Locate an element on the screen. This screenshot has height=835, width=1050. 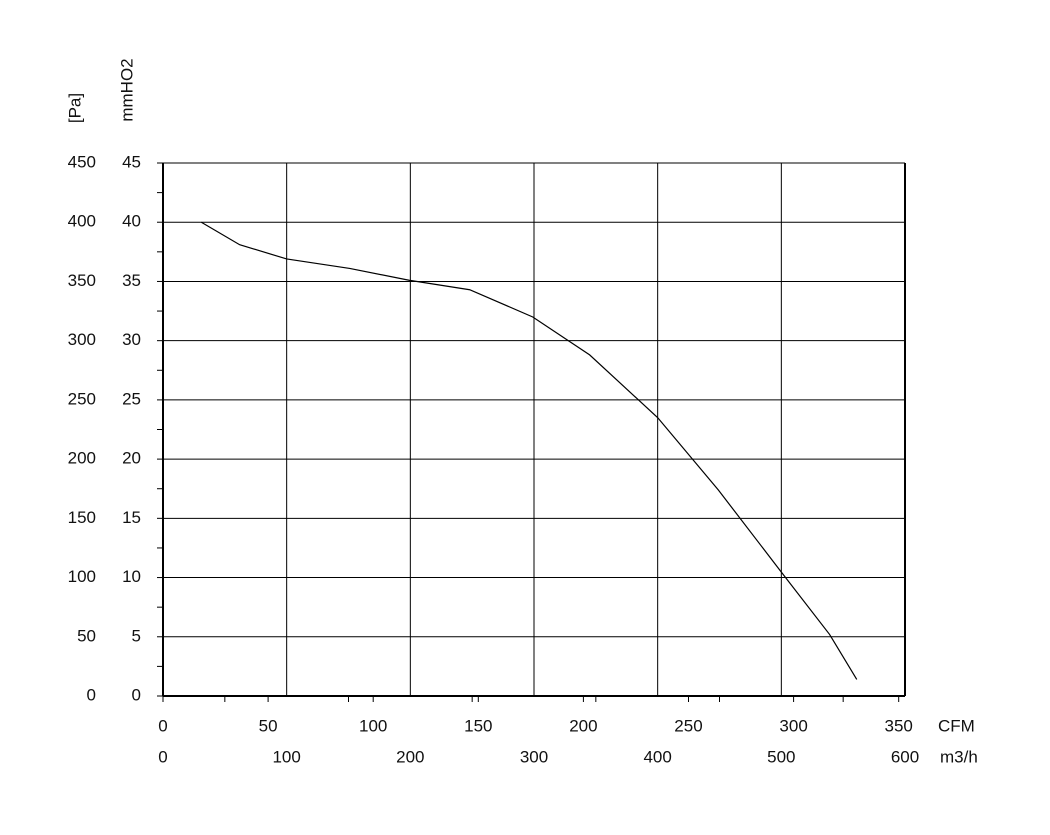
y-tick-label: 0 is located at coordinates (136, 694).